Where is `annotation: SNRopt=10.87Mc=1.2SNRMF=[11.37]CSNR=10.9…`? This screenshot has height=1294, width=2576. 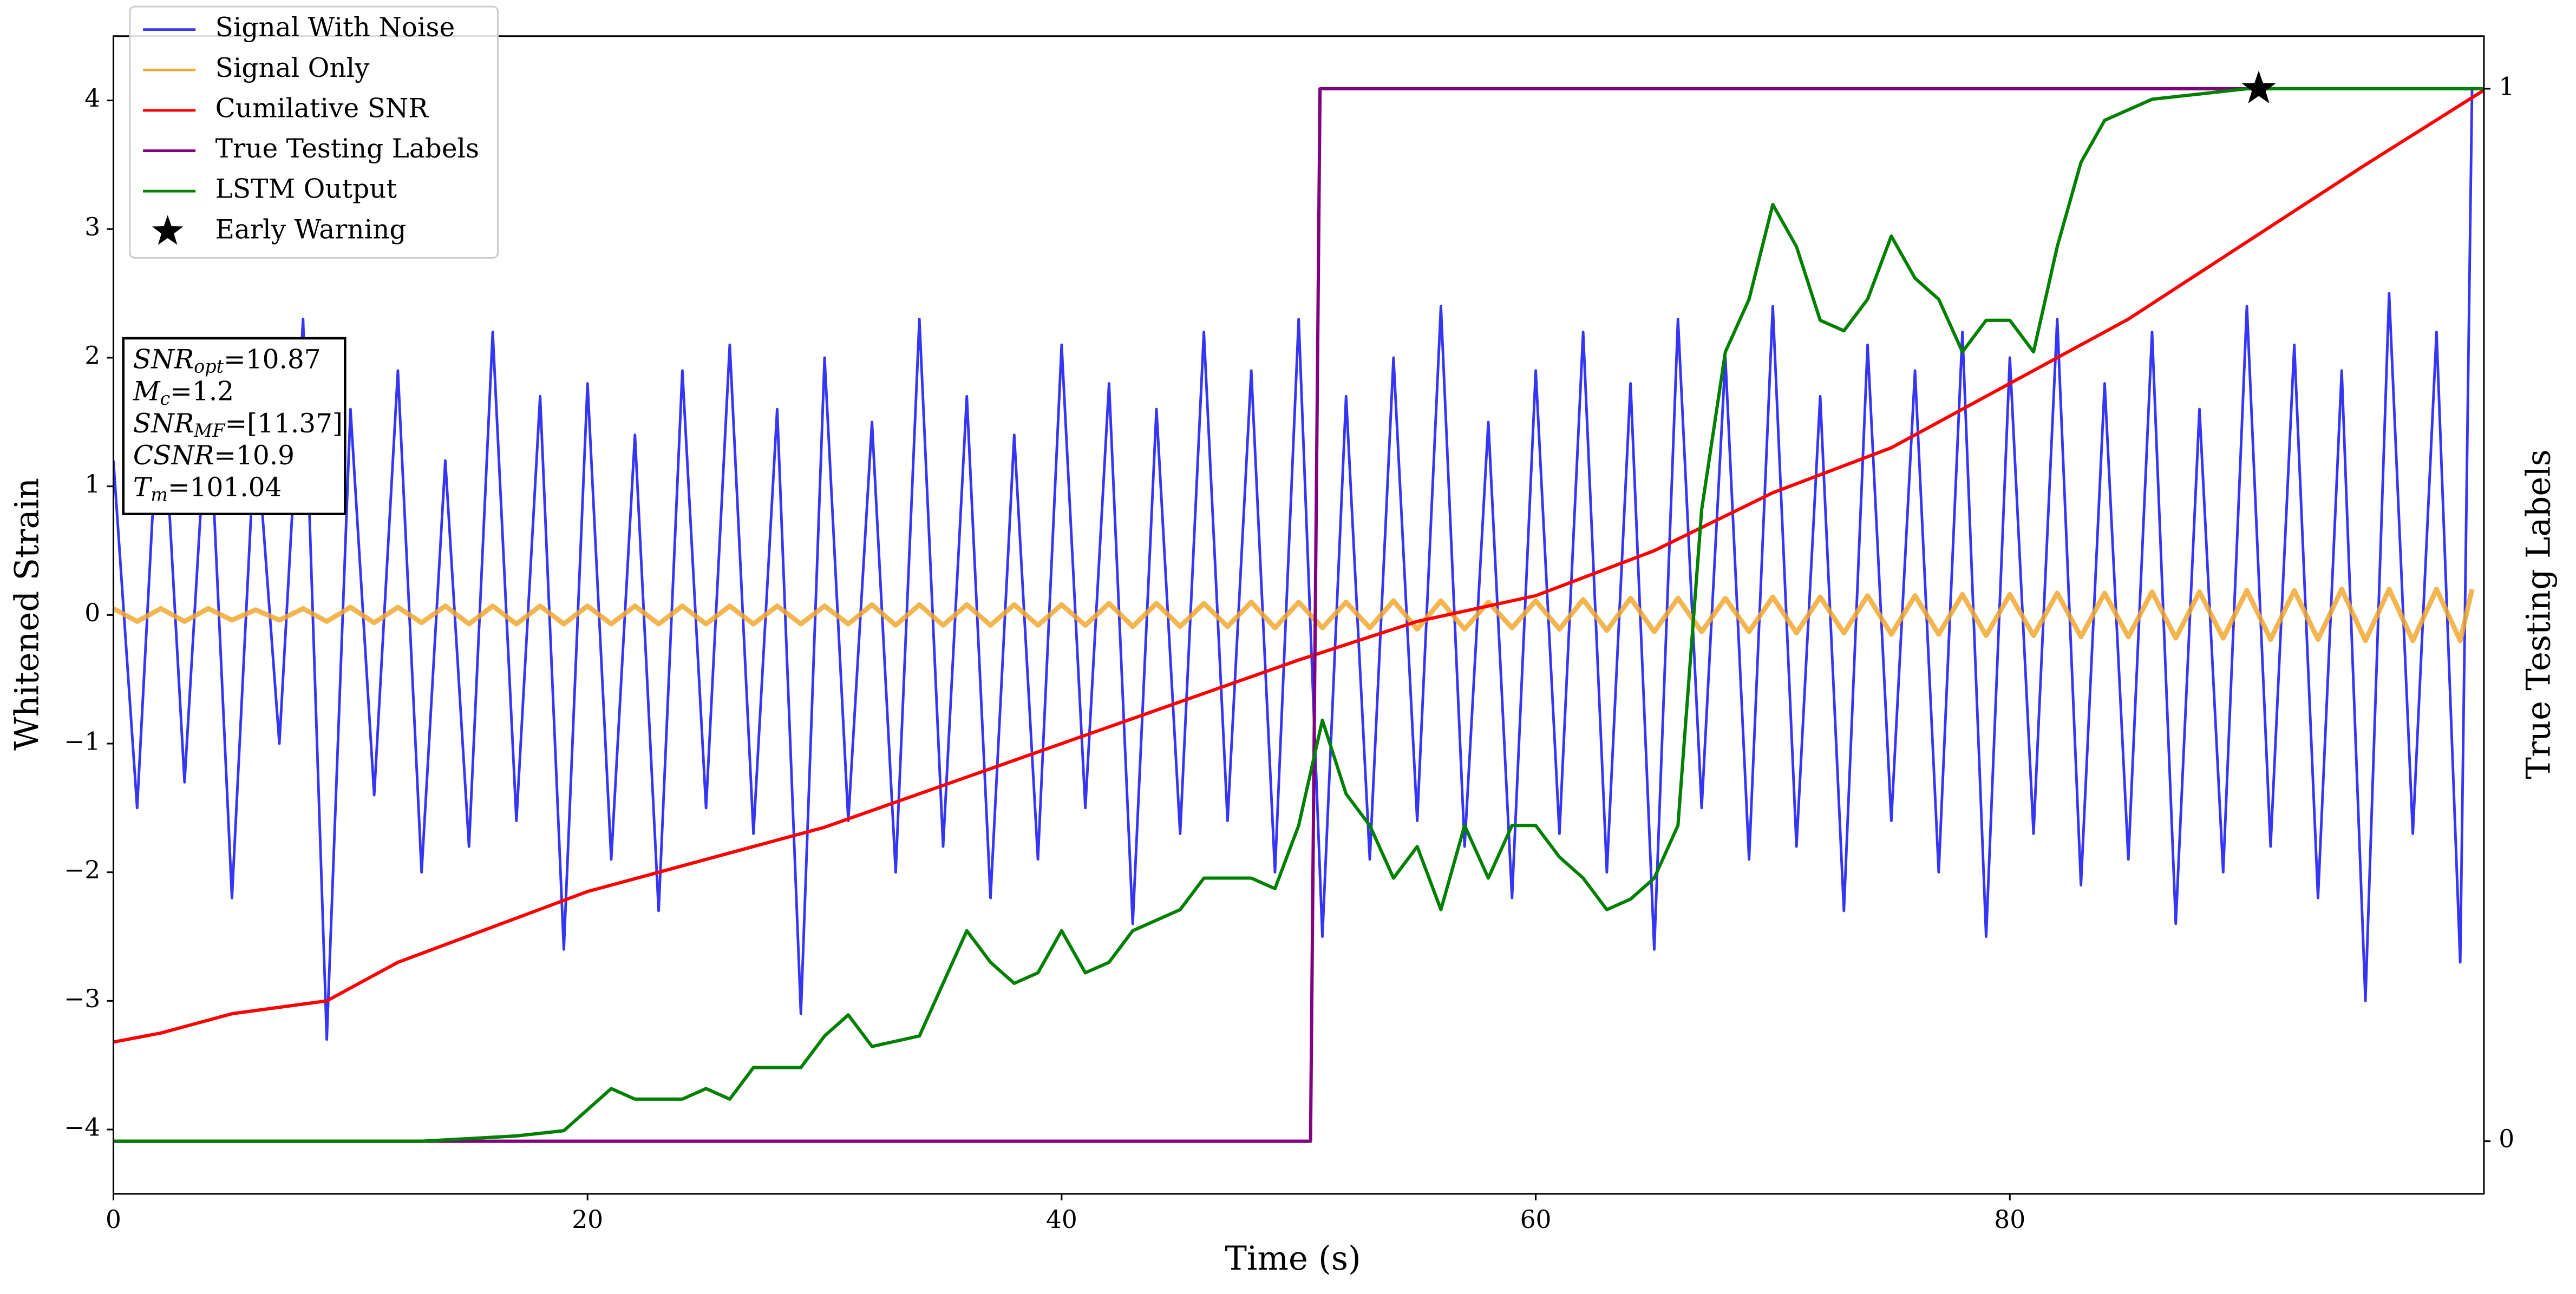 annotation: SNRopt=10.87Mc=1.2SNRMF=[11.37]CSNR=10.9… is located at coordinates (234, 426).